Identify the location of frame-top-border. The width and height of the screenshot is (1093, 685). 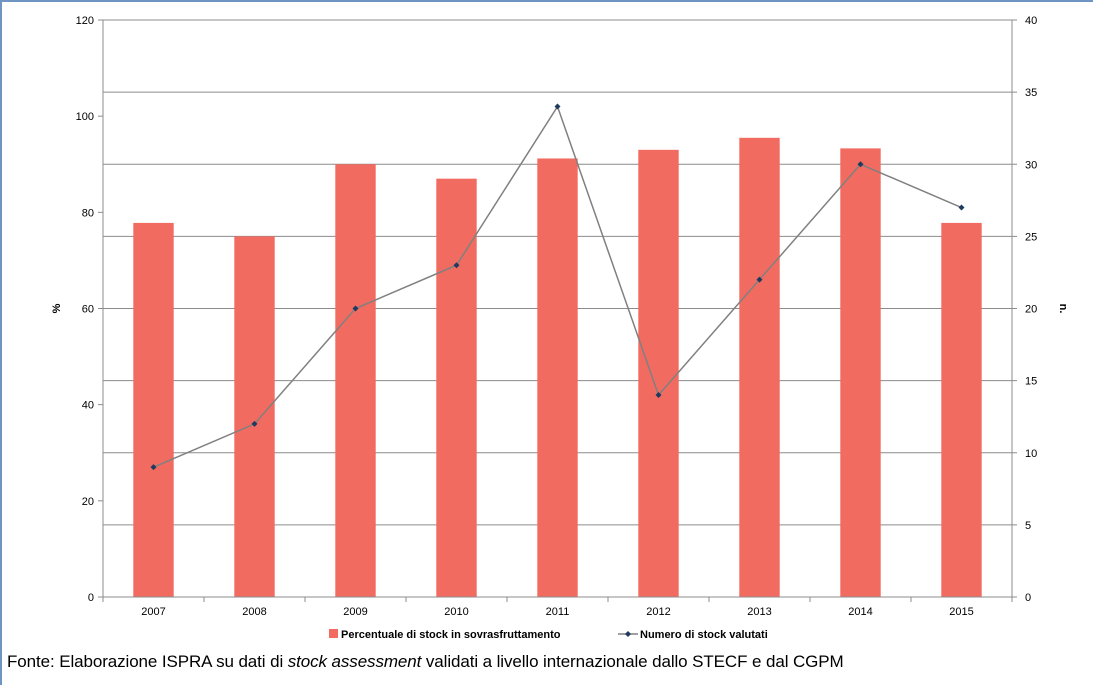
(546, 1).